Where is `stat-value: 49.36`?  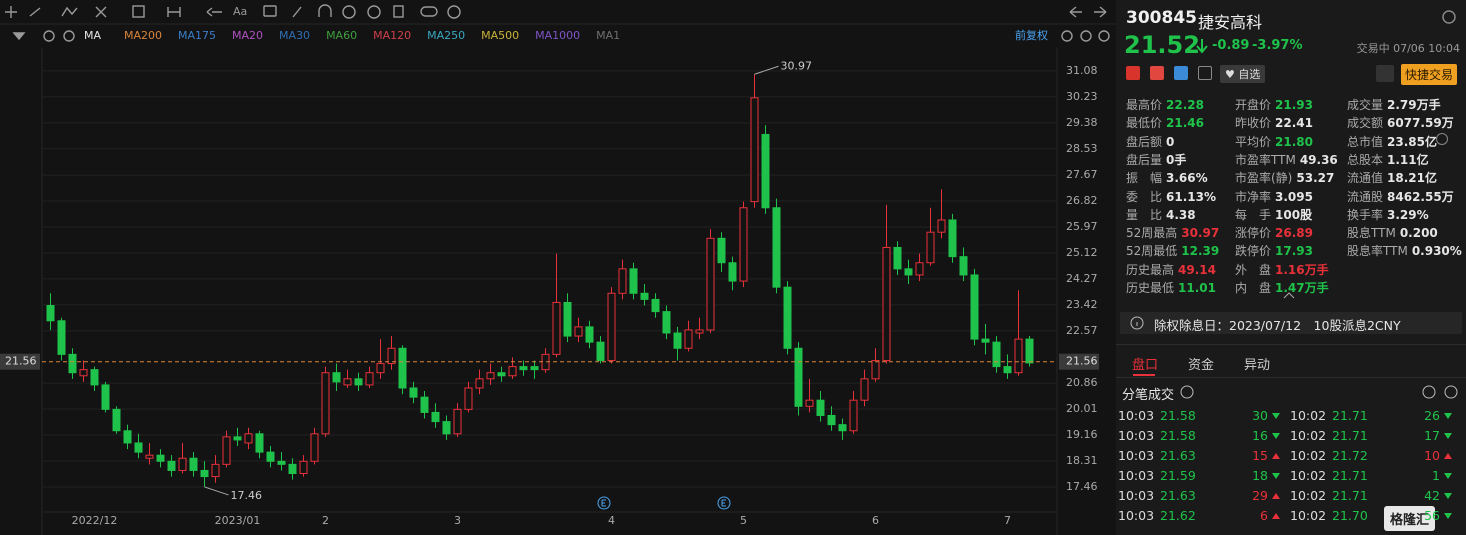 stat-value: 49.36 is located at coordinates (1318, 159).